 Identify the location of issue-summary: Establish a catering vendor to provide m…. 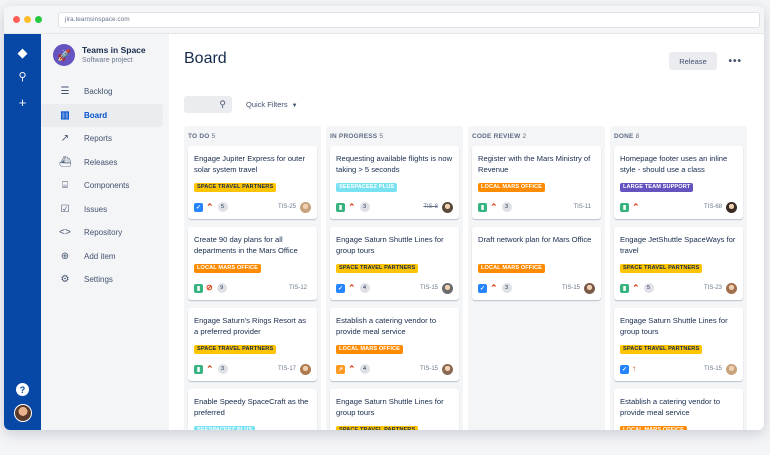
(670, 407).